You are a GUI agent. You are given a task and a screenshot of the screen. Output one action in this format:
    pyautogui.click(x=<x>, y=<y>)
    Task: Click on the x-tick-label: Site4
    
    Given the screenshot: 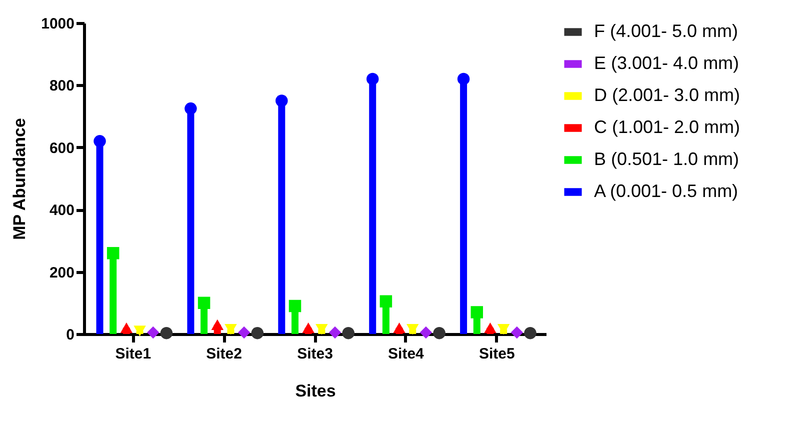 What is the action you would take?
    pyautogui.click(x=406, y=354)
    